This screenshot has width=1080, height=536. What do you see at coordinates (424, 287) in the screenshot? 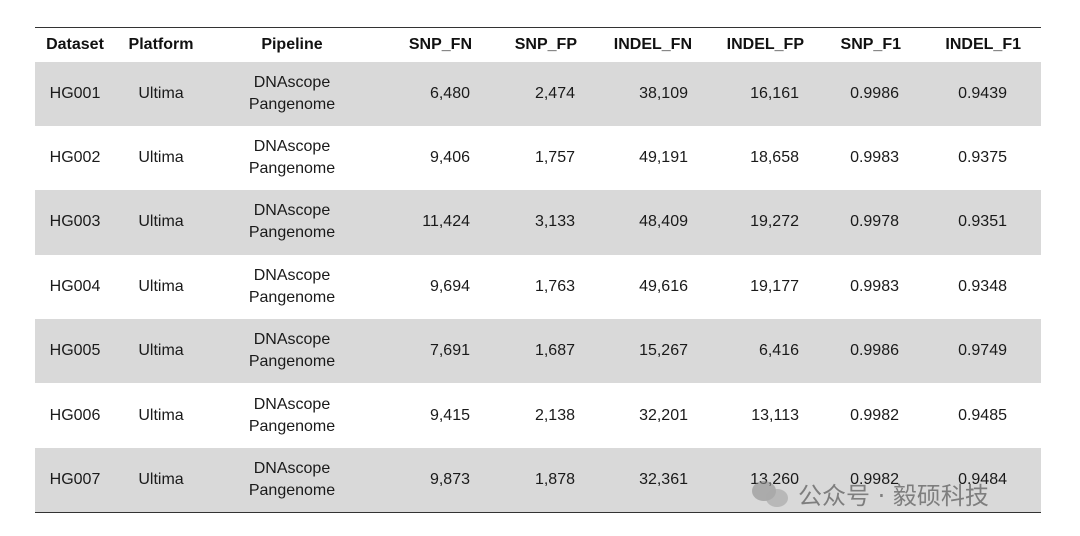
I see `cell-snp-fn: 9,694` at bounding box center [424, 287].